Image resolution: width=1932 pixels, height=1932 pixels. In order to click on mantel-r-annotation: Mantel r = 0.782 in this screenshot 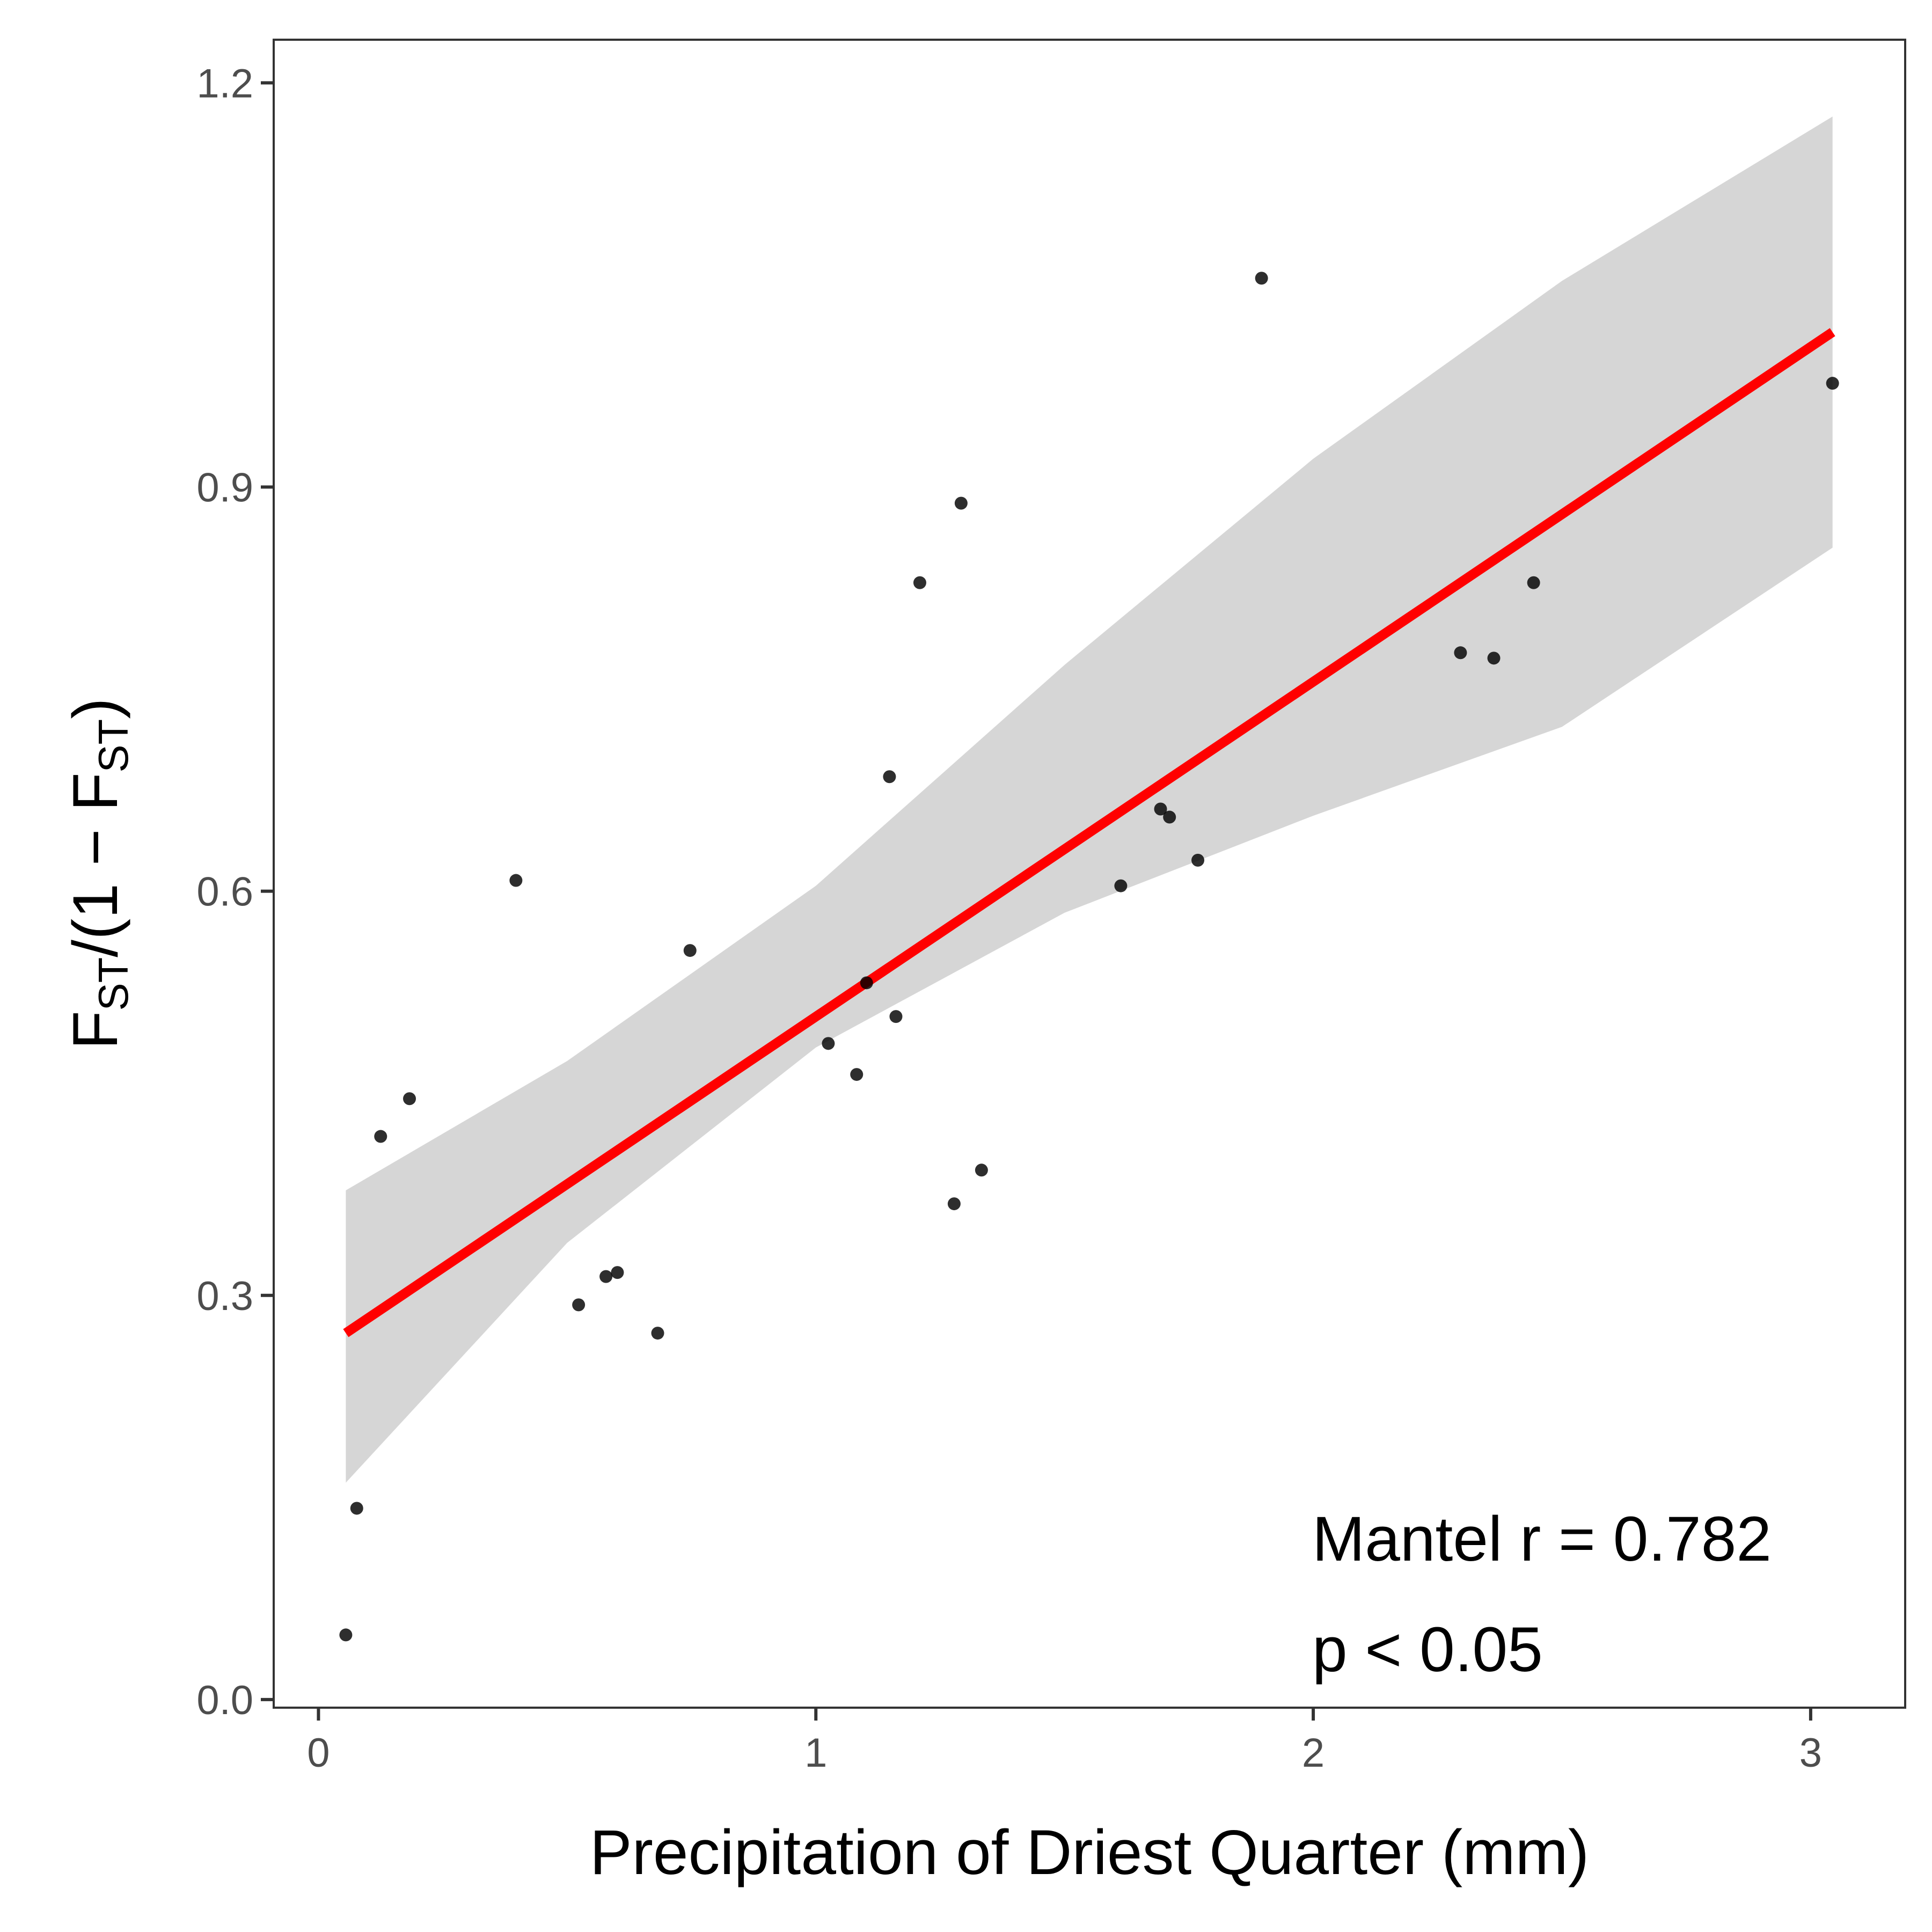, I will do `click(1542, 1539)`.